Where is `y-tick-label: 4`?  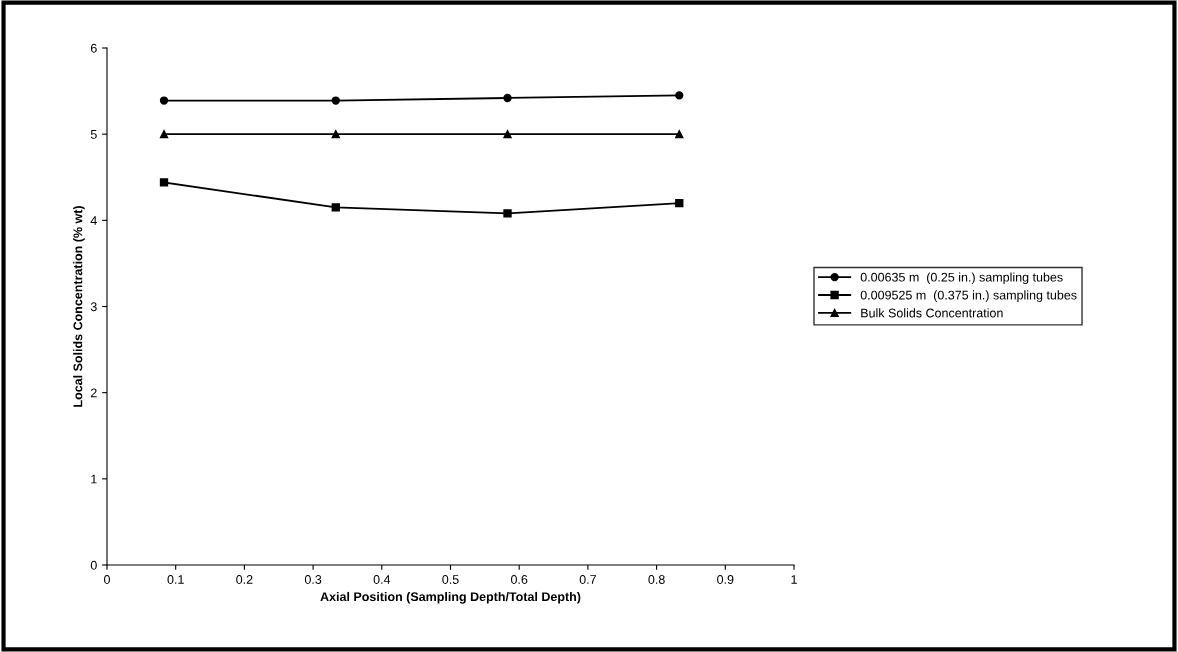 y-tick-label: 4 is located at coordinates (93, 220).